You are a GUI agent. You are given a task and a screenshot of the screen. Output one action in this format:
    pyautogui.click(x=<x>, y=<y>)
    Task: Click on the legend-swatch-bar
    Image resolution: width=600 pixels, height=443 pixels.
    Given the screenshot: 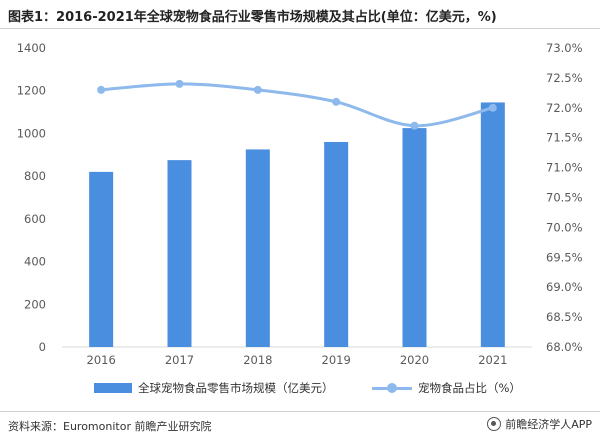 What is the action you would take?
    pyautogui.click(x=113, y=388)
    